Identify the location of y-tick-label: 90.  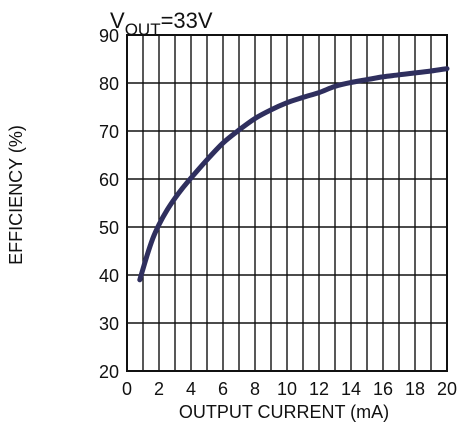
(109, 36).